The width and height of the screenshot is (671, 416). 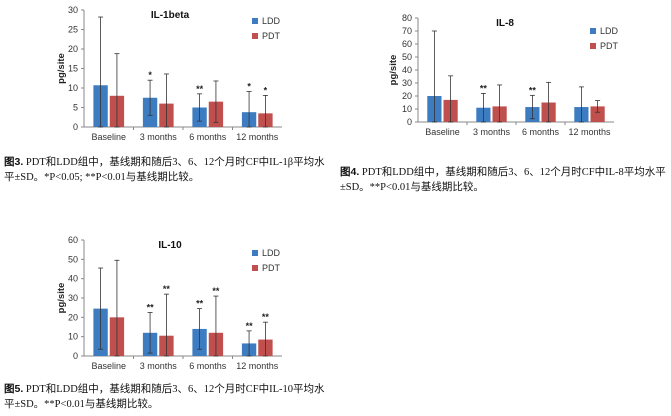 I want to click on y-tick-label: 70, so click(x=407, y=31).